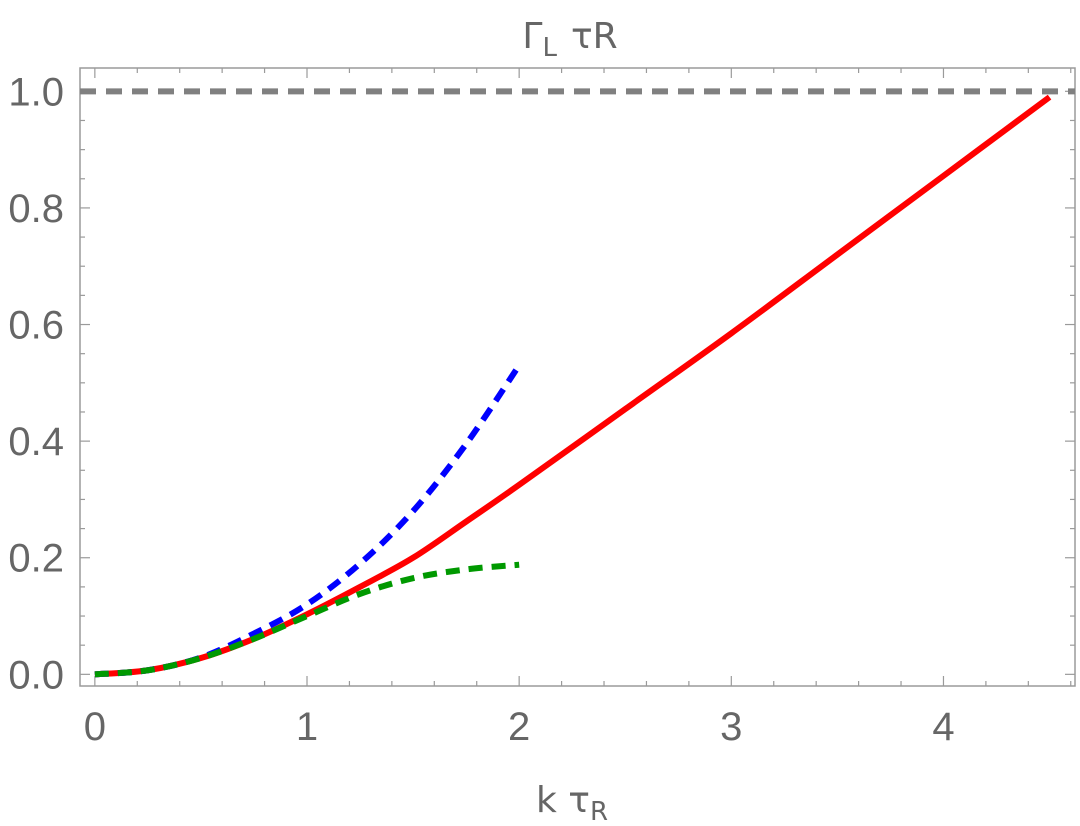 This screenshot has width=1080, height=826. What do you see at coordinates (943, 727) in the screenshot?
I see `x-tick-label: 4` at bounding box center [943, 727].